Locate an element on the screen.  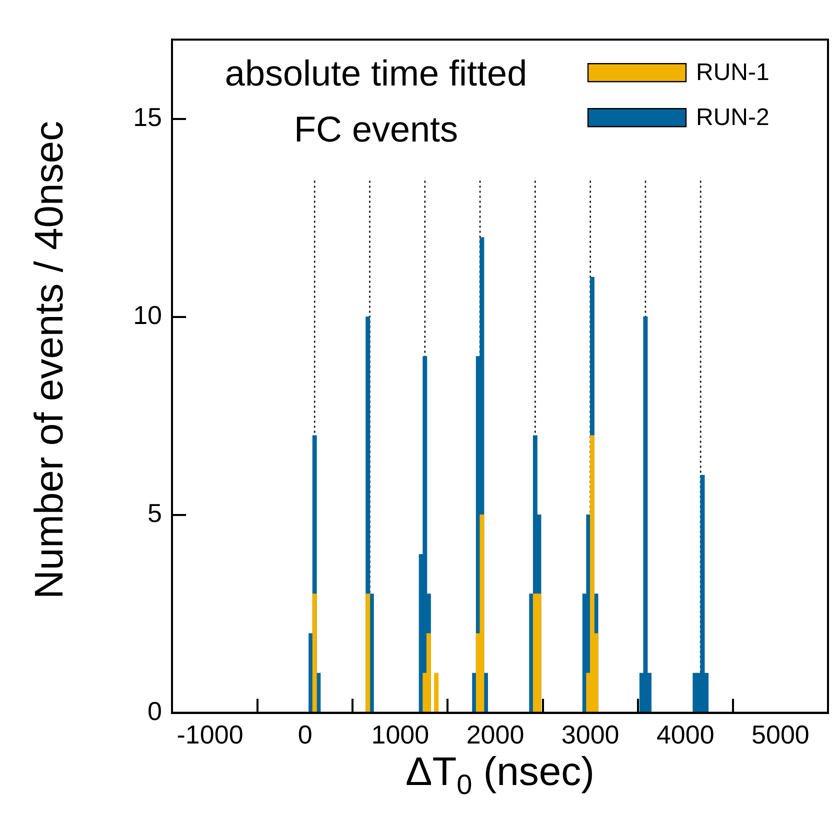
x-axis-title: ΔT$_{0}$ (nsec) is located at coordinates (500, 775).